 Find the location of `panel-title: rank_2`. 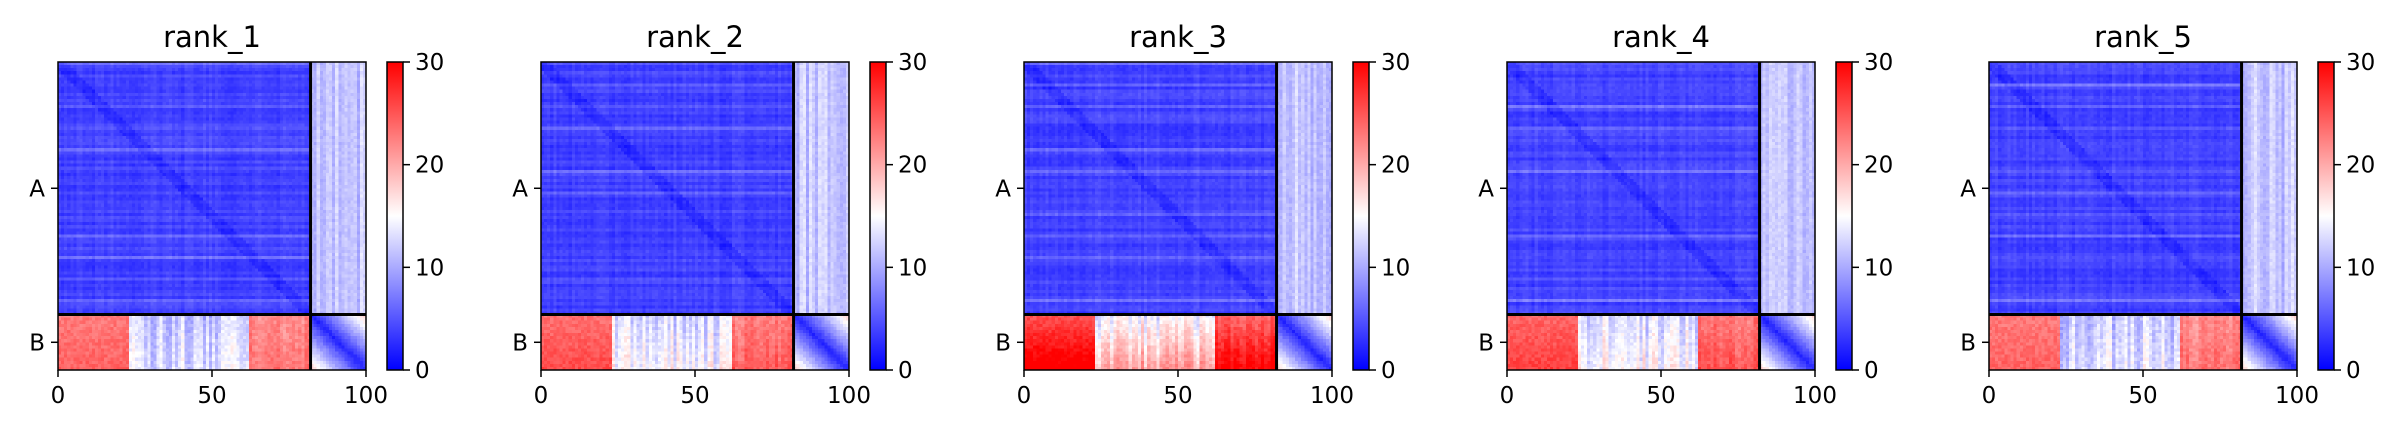

panel-title: rank_2 is located at coordinates (695, 37).